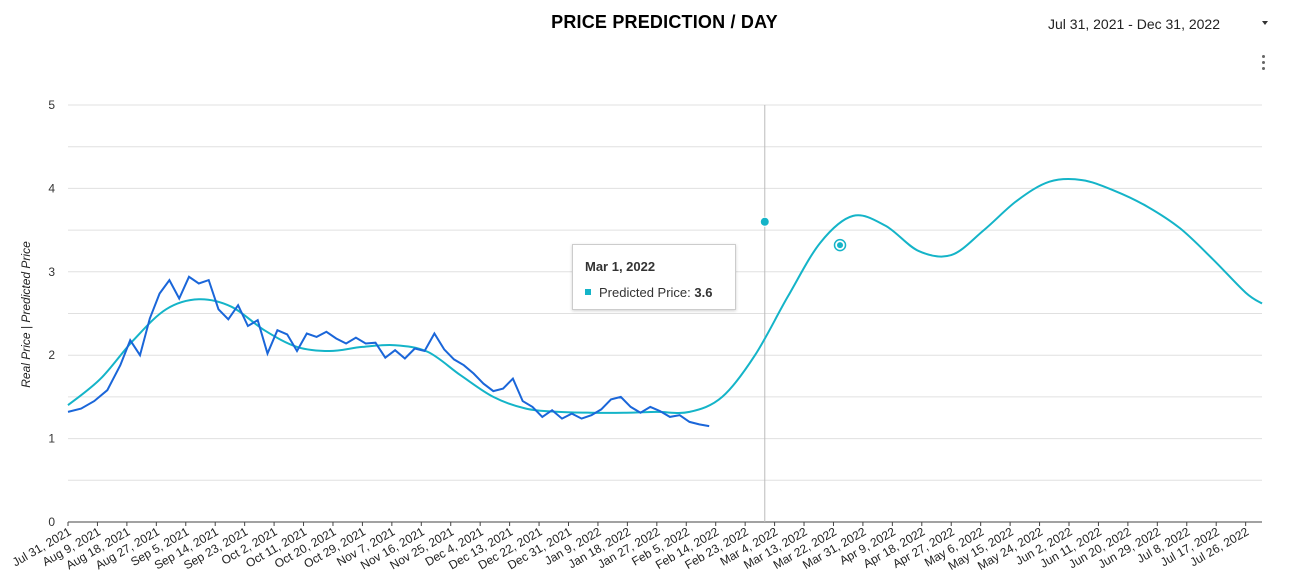 This screenshot has width=1289, height=582. I want to click on y-tick-label: 2, so click(51, 355).